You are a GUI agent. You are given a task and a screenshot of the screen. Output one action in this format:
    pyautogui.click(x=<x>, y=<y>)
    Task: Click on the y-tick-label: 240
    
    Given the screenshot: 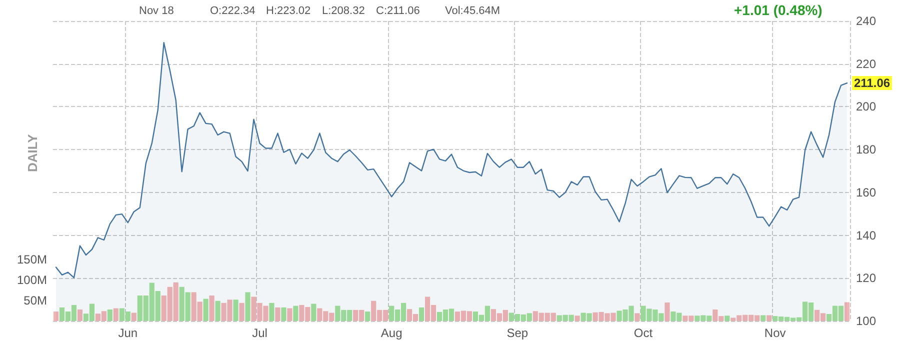 What is the action you would take?
    pyautogui.click(x=866, y=21)
    